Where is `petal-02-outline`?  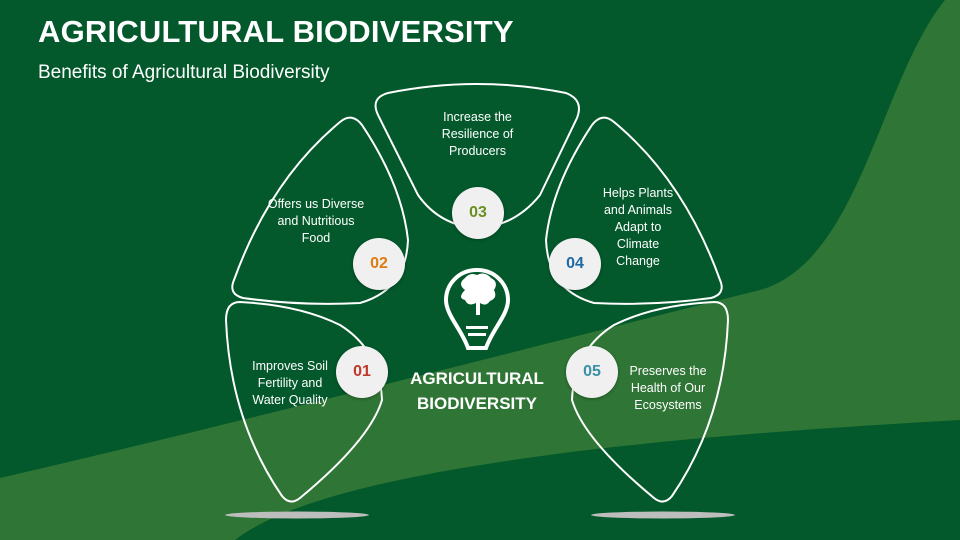 petal-02-outline is located at coordinates (320, 210).